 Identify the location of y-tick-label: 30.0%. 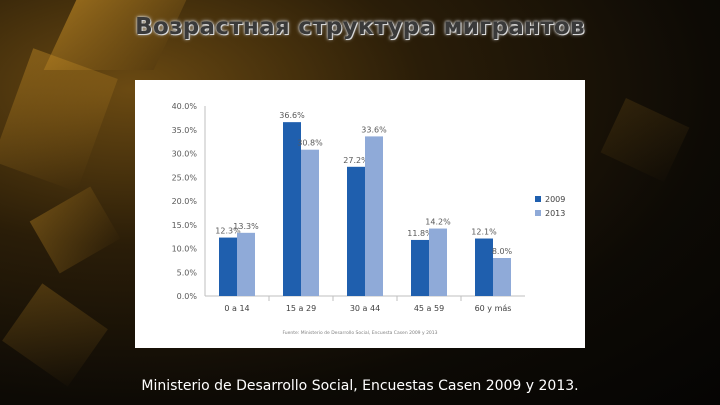
(185, 154).